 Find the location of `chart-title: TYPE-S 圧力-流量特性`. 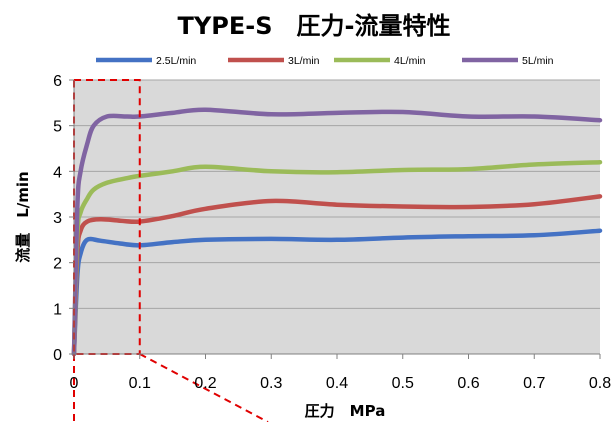

chart-title: TYPE-S 圧力-流量特性 is located at coordinates (314, 26).